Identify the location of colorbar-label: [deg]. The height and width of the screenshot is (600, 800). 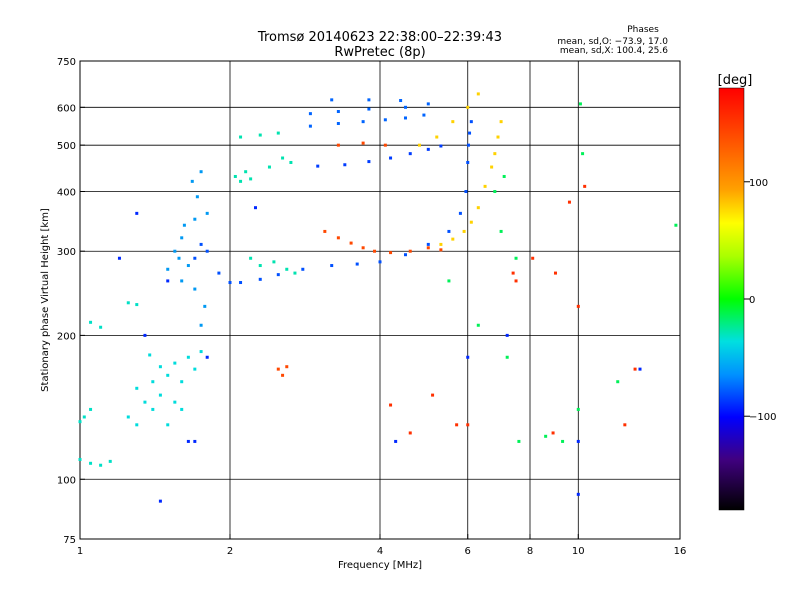
(735, 80).